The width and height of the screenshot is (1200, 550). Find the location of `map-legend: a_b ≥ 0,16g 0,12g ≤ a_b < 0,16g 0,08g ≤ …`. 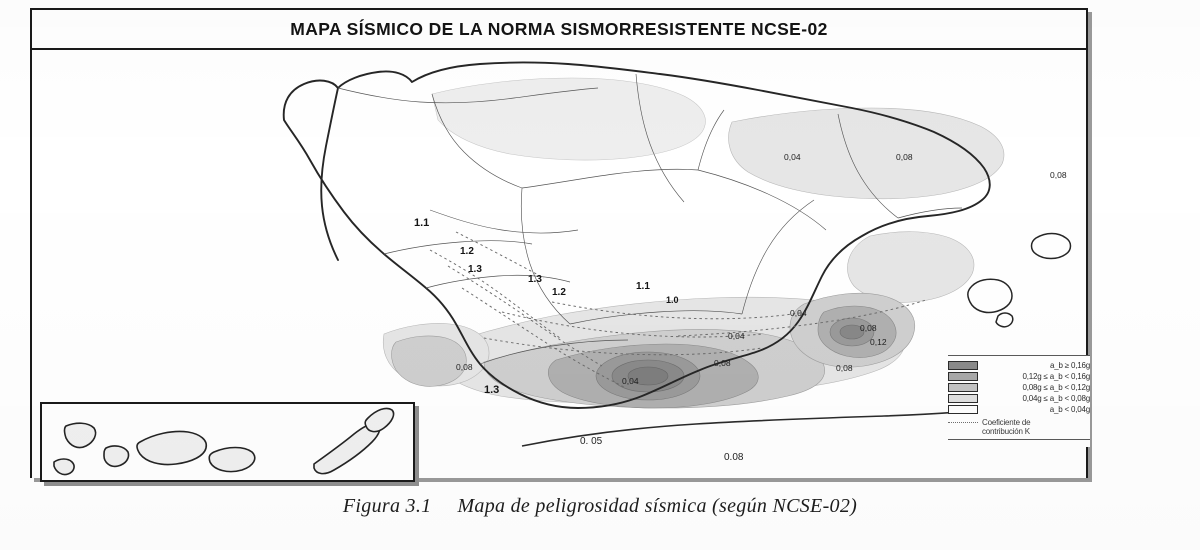

map-legend: a_b ≥ 0,16g 0,12g ≤ a_b < 0,16g 0,08g ≤ … is located at coordinates (1019, 401).